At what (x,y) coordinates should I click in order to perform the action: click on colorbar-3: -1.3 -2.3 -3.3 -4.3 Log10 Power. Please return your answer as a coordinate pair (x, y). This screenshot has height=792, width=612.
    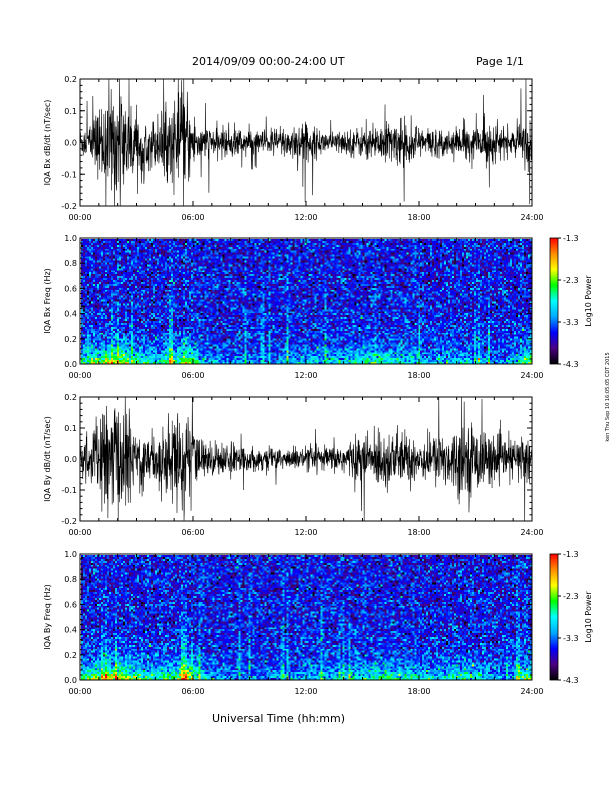
    Looking at the image, I should click on (571, 617).